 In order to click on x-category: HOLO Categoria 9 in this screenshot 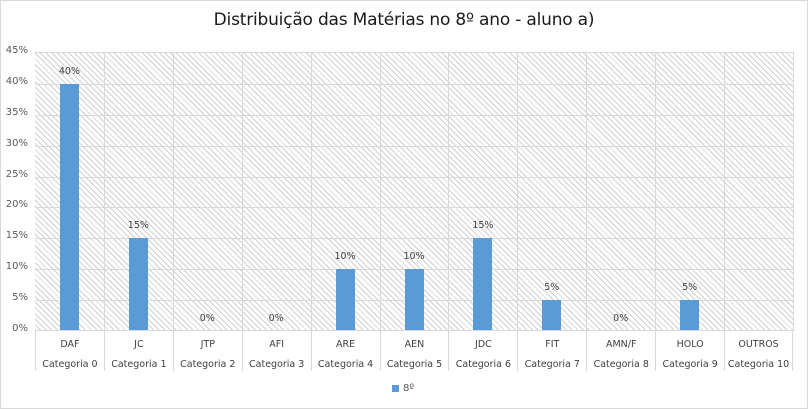, I will do `click(689, 351)`.